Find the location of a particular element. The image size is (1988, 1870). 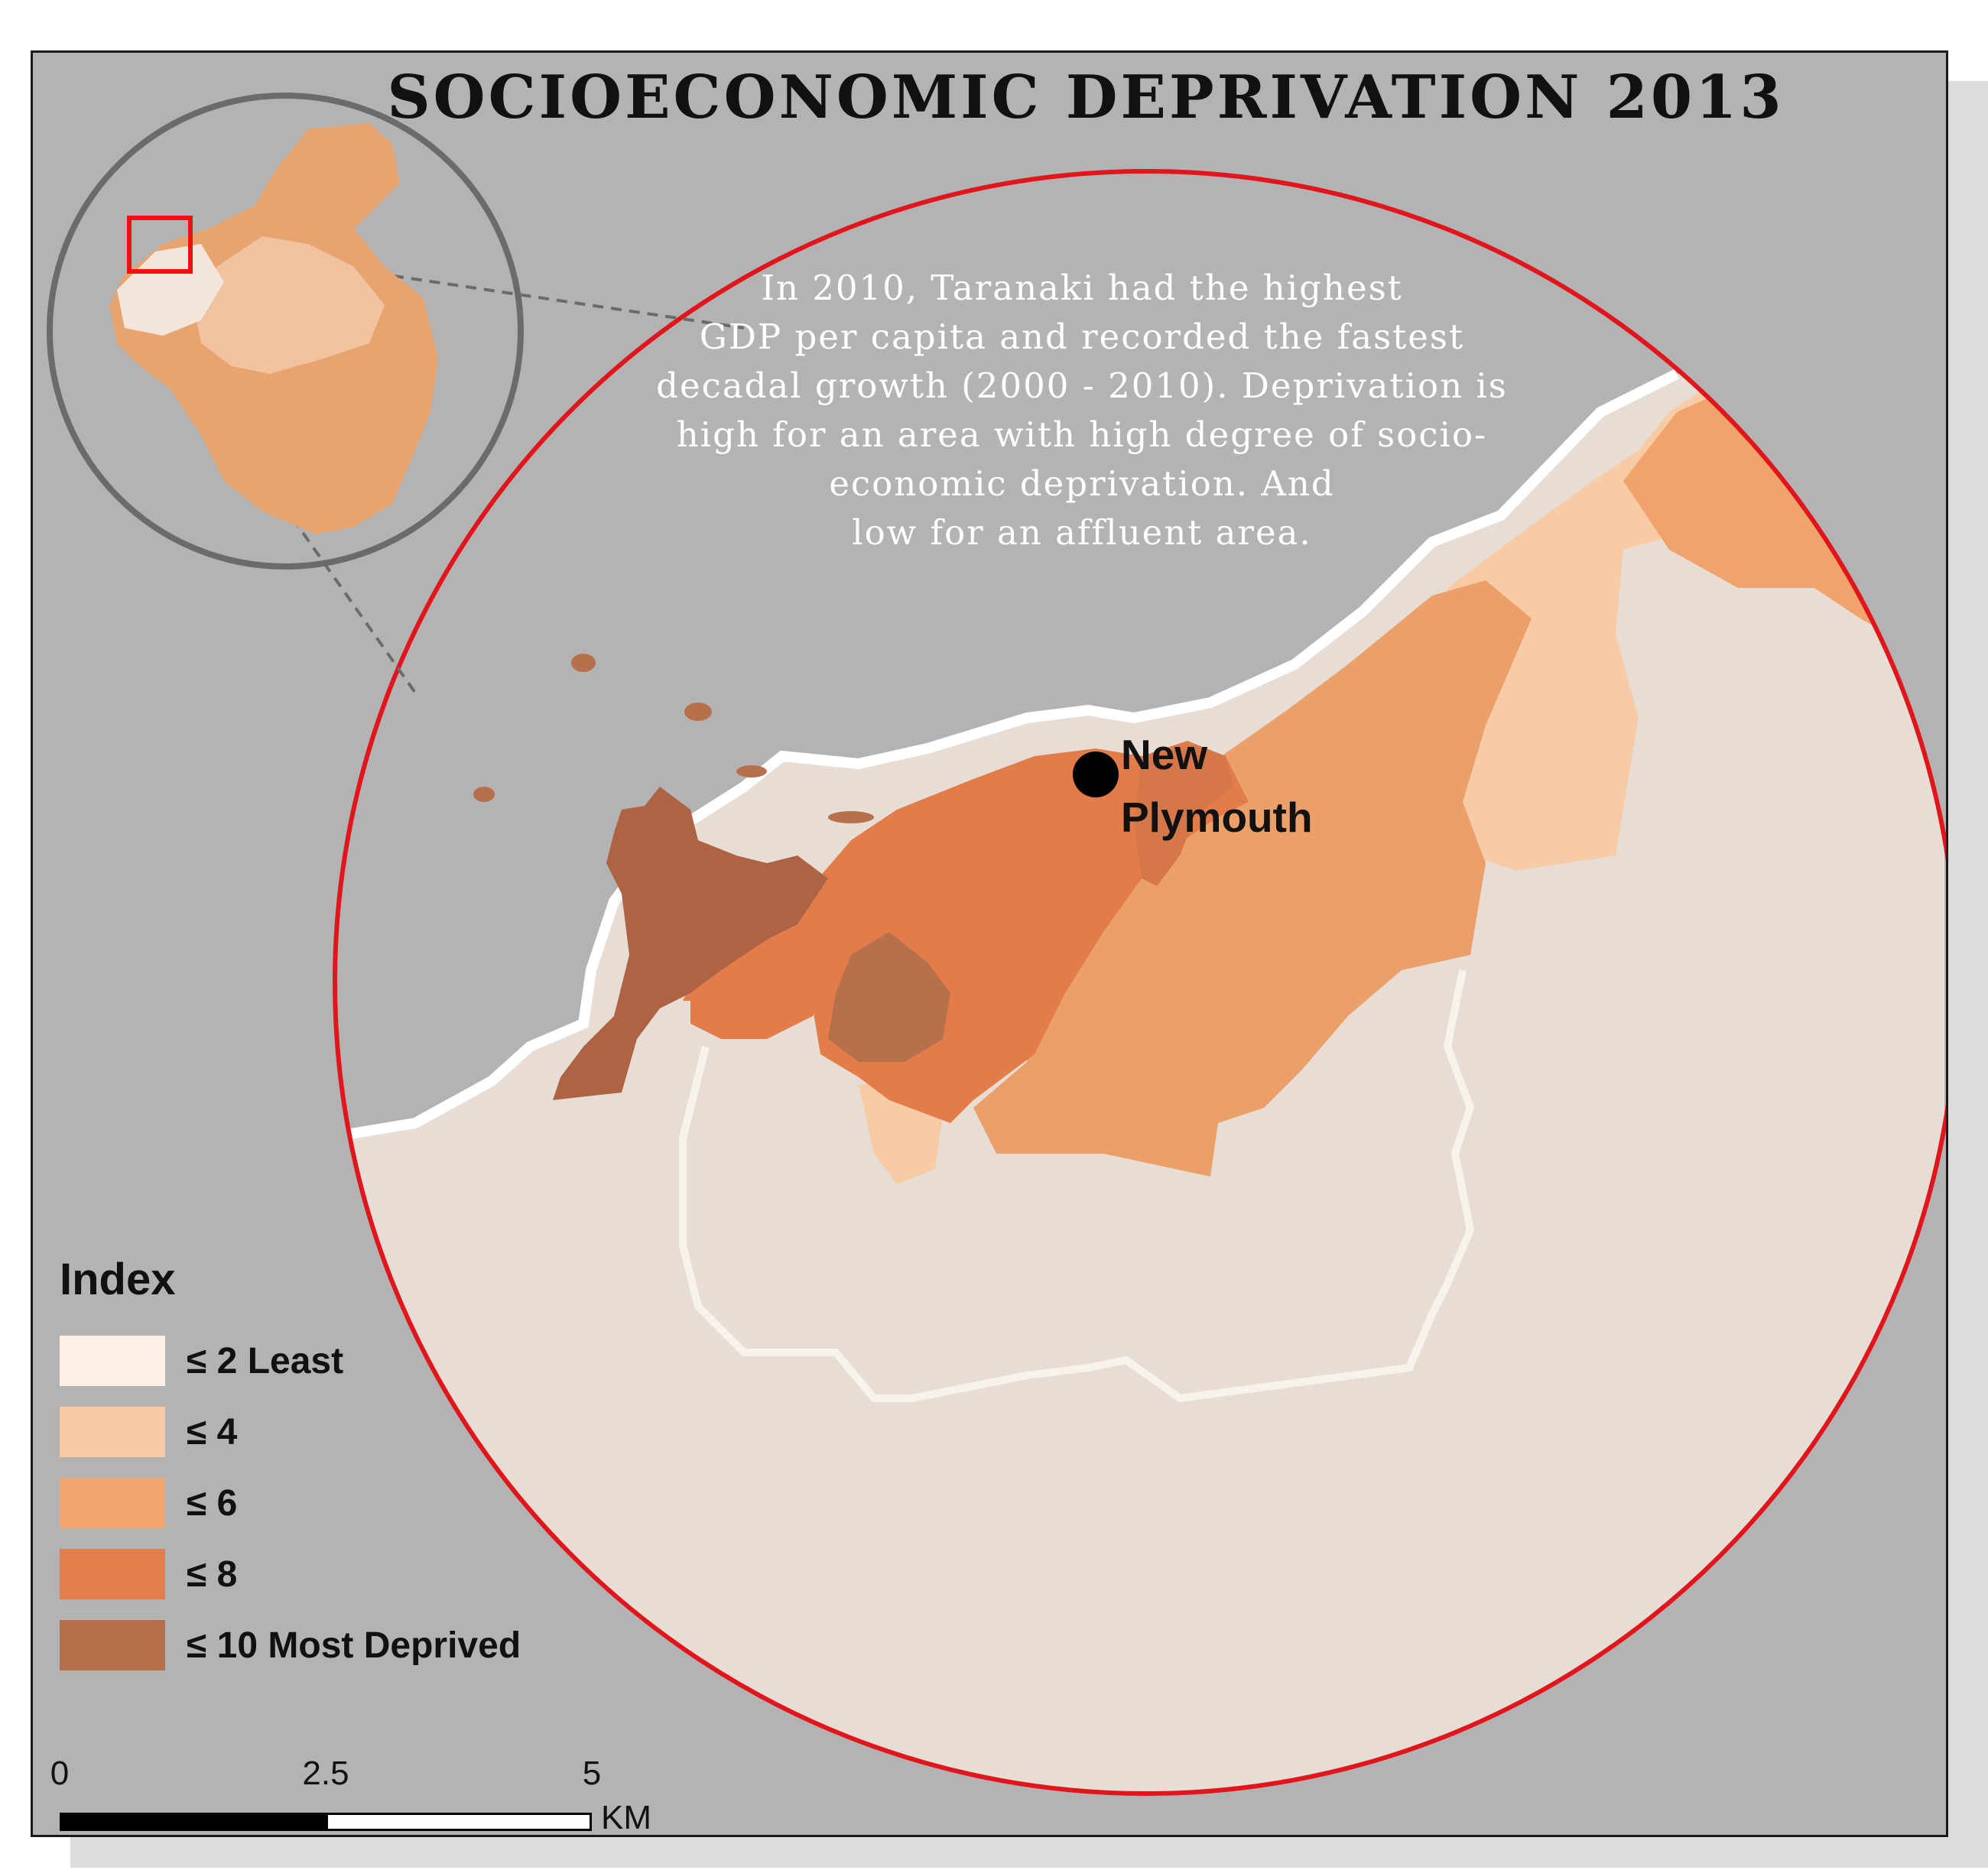

legend-item: ≤ 2 Least is located at coordinates (290, 1361).